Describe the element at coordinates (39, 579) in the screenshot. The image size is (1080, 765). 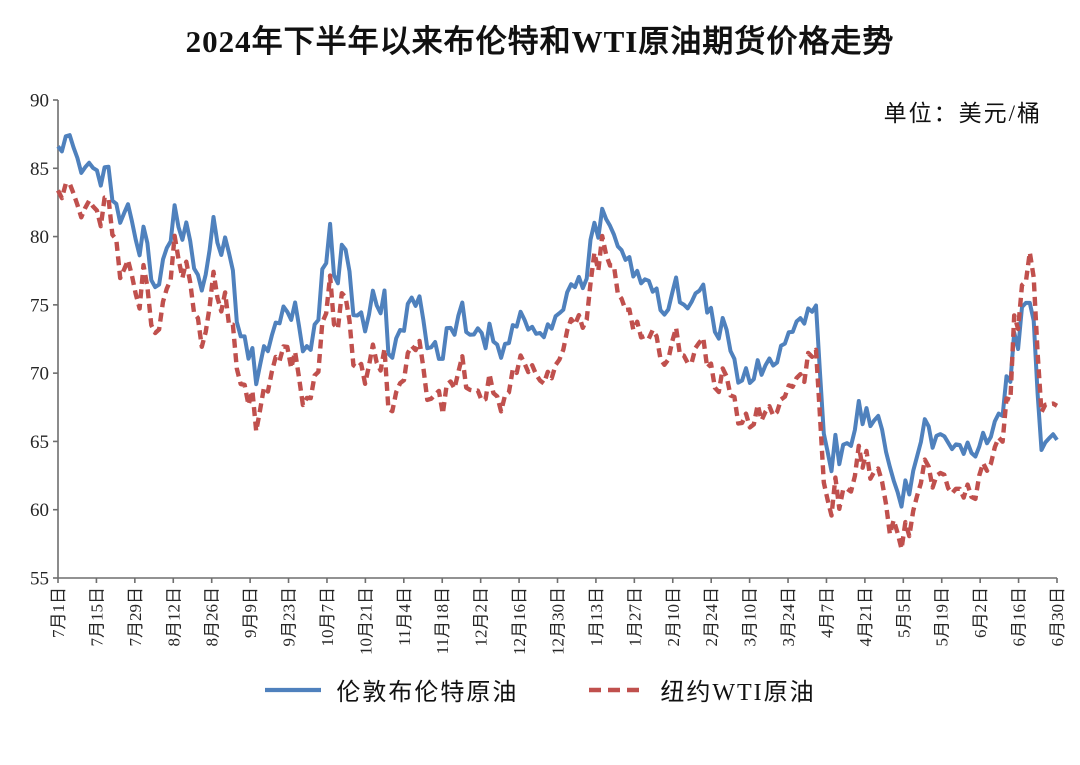
I see `y-tick-label: 55` at that location.